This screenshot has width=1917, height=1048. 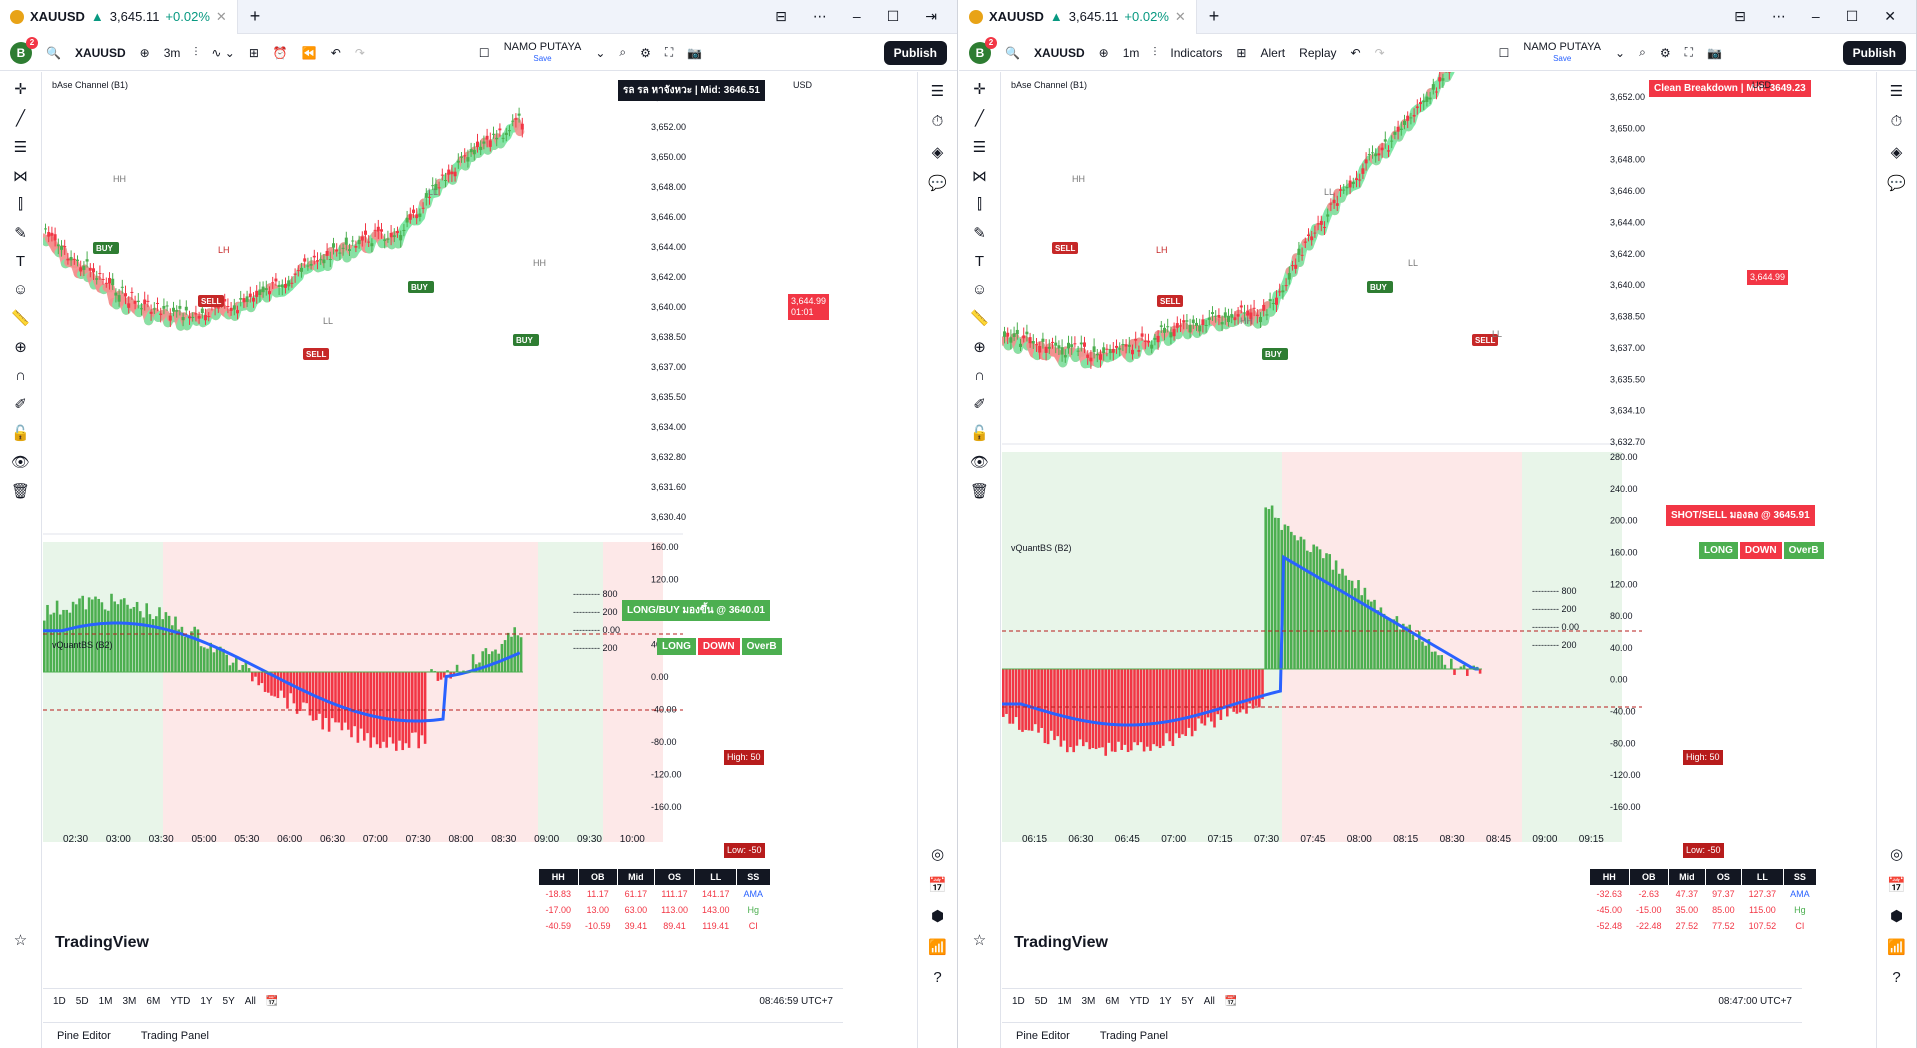 I want to click on symbol-tab: XAUUSD ▲ 3,645.11 +0.02% ✕, so click(x=1078, y=17).